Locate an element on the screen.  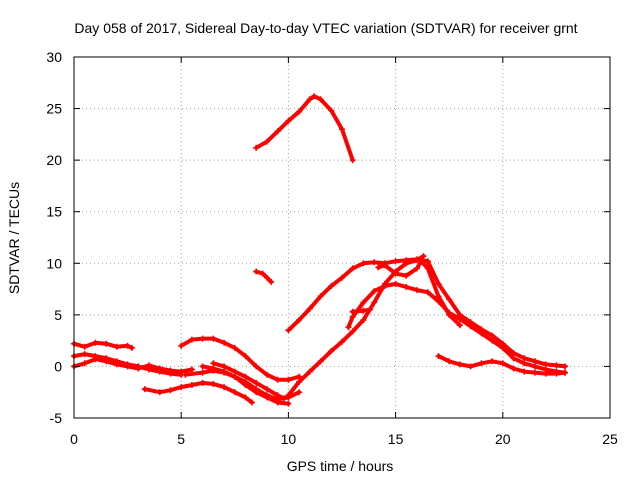
y-tick-label: 0 is located at coordinates (58, 366).